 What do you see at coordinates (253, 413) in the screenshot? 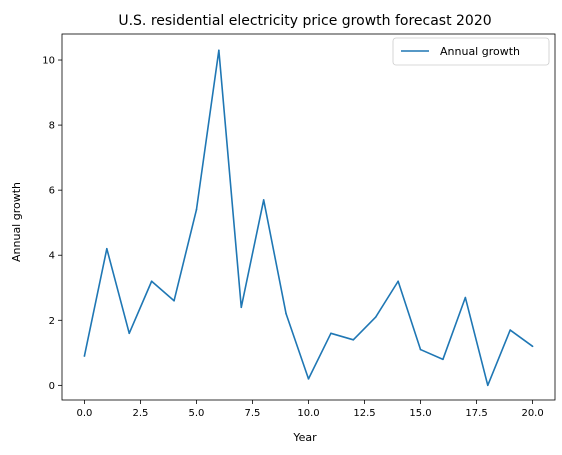
I see `x-tick-label: 7.5` at bounding box center [253, 413].